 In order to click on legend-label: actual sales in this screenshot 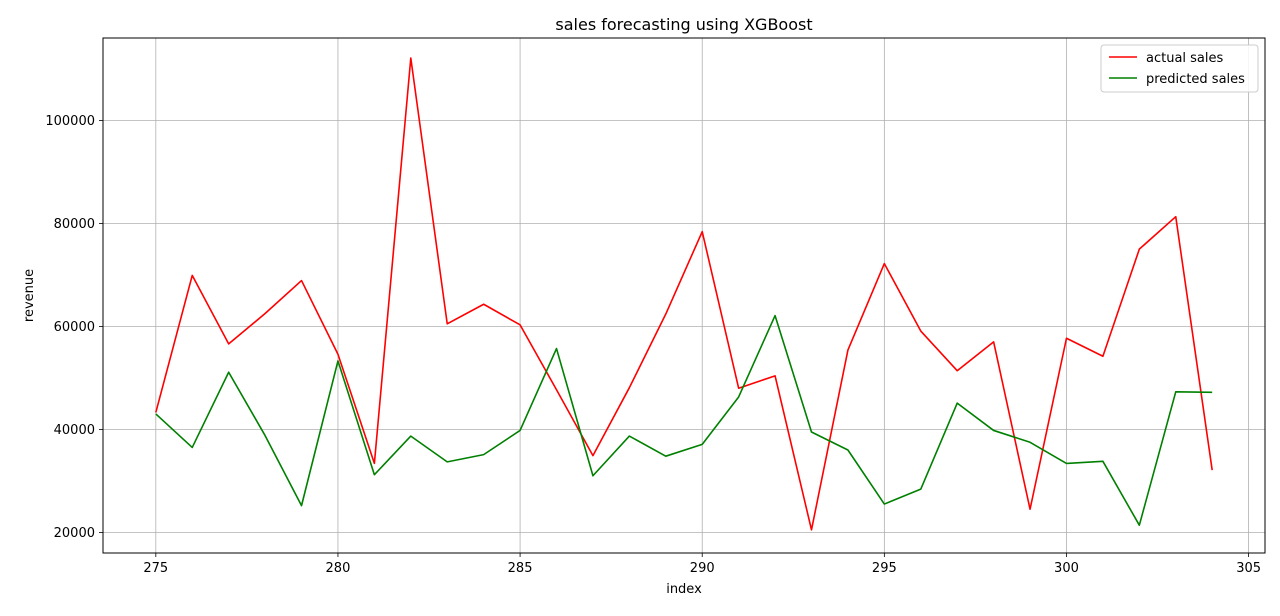, I will do `click(1185, 58)`.